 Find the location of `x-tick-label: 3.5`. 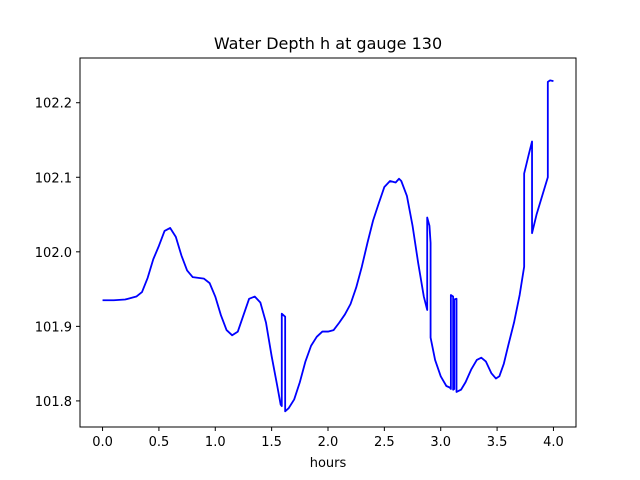

x-tick-label: 3.5 is located at coordinates (497, 442).